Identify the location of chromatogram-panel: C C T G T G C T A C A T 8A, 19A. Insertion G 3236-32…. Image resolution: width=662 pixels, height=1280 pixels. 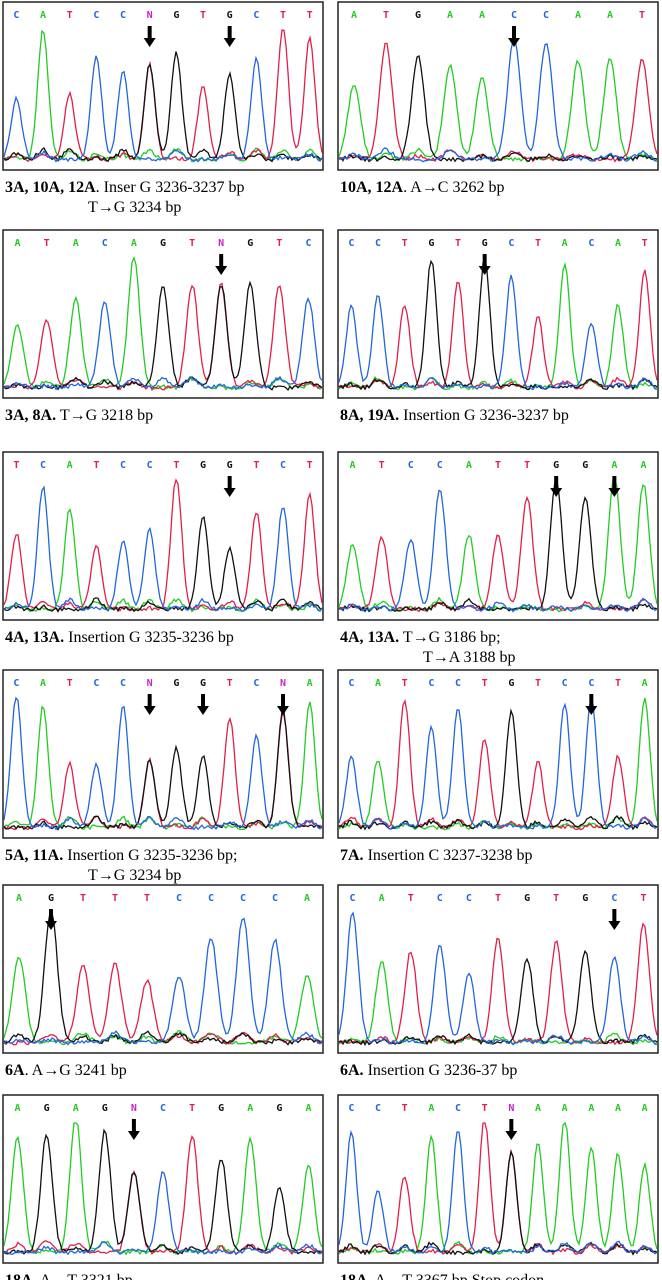
(498, 326).